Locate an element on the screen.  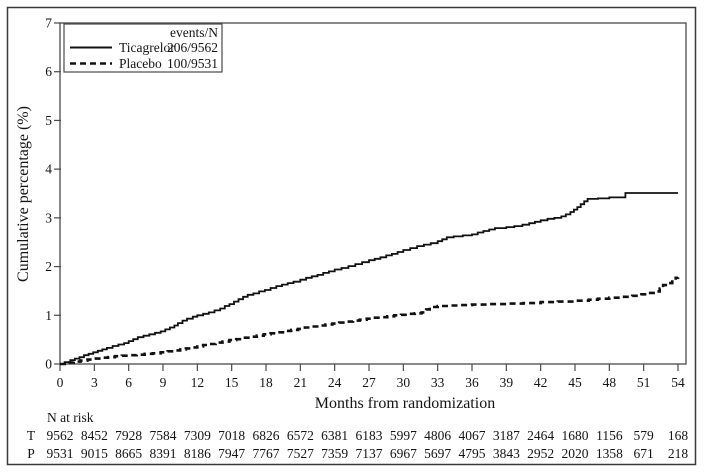
risk-row-label: P is located at coordinates (31, 453).